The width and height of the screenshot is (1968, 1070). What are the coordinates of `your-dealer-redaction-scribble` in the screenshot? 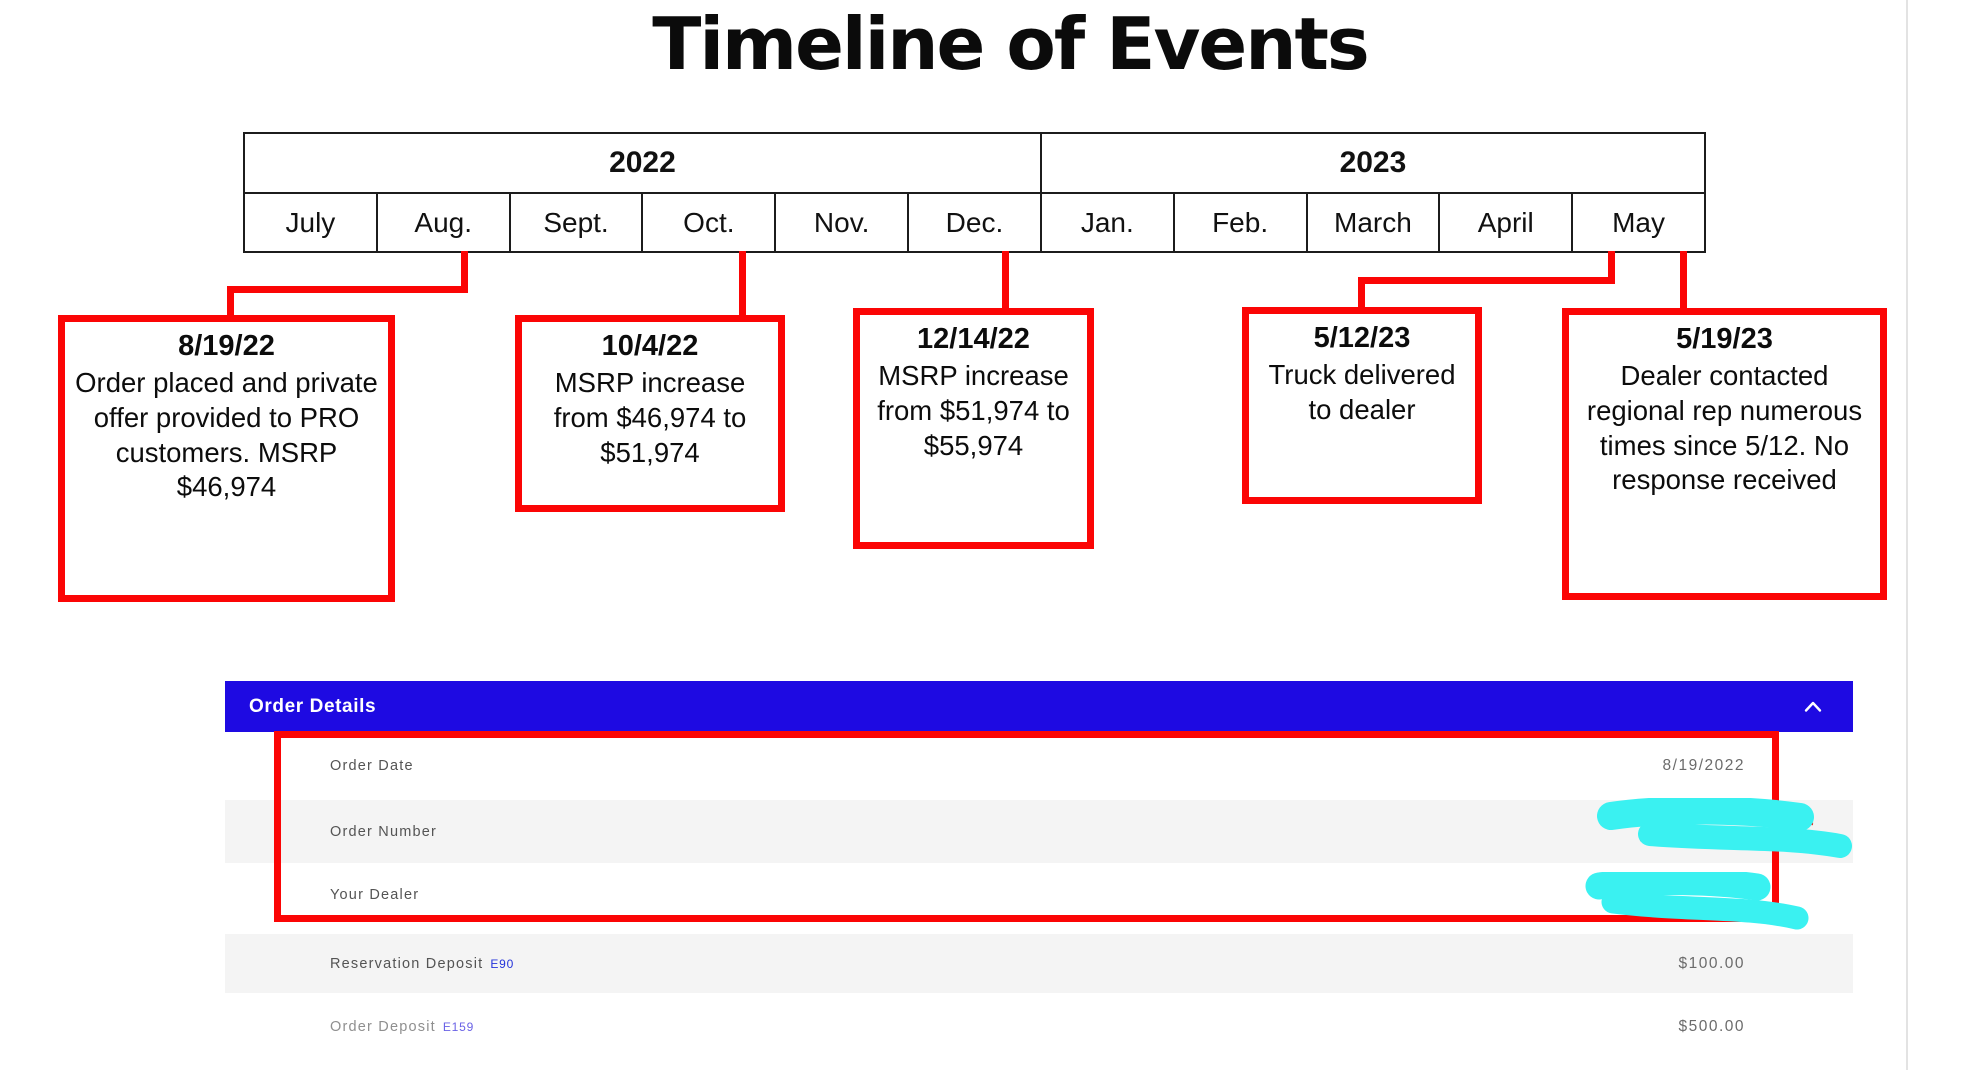 It's located at (1697, 901).